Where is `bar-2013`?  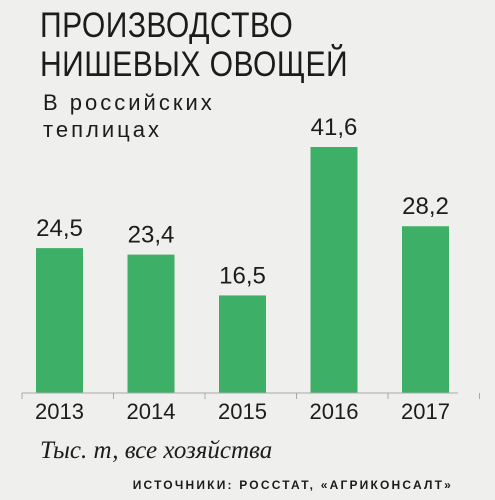
bar-2013 is located at coordinates (59, 320).